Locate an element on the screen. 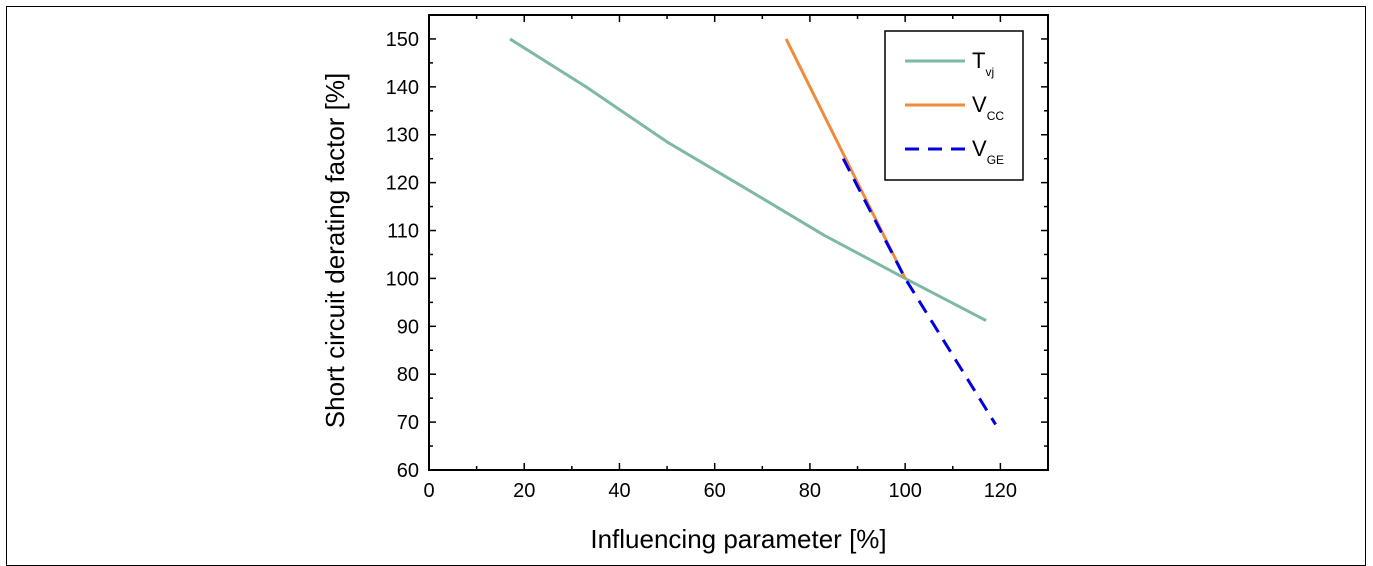  y-tick-label: 100 is located at coordinates (402, 279).